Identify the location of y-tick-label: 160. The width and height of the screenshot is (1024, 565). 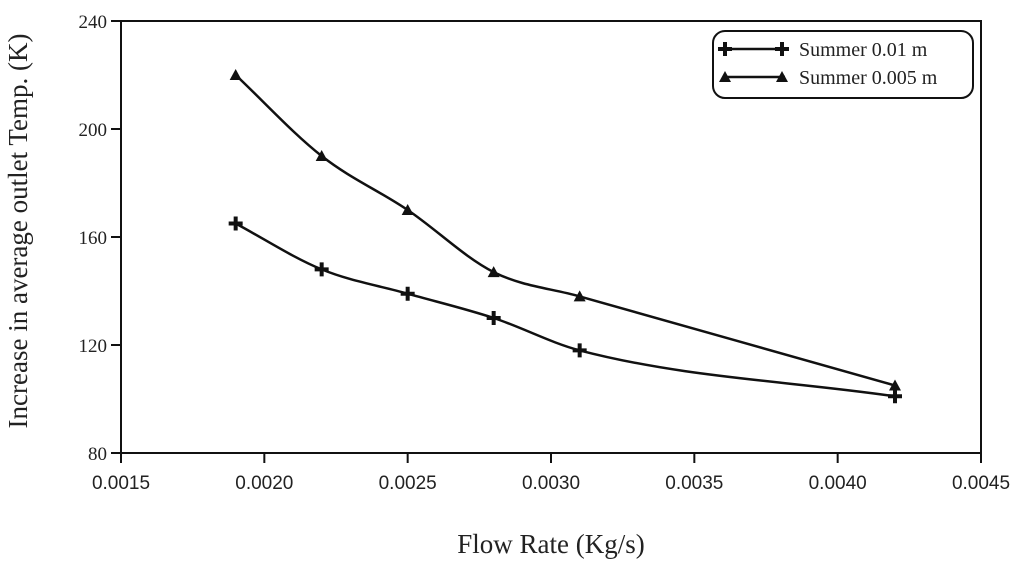
(93, 238).